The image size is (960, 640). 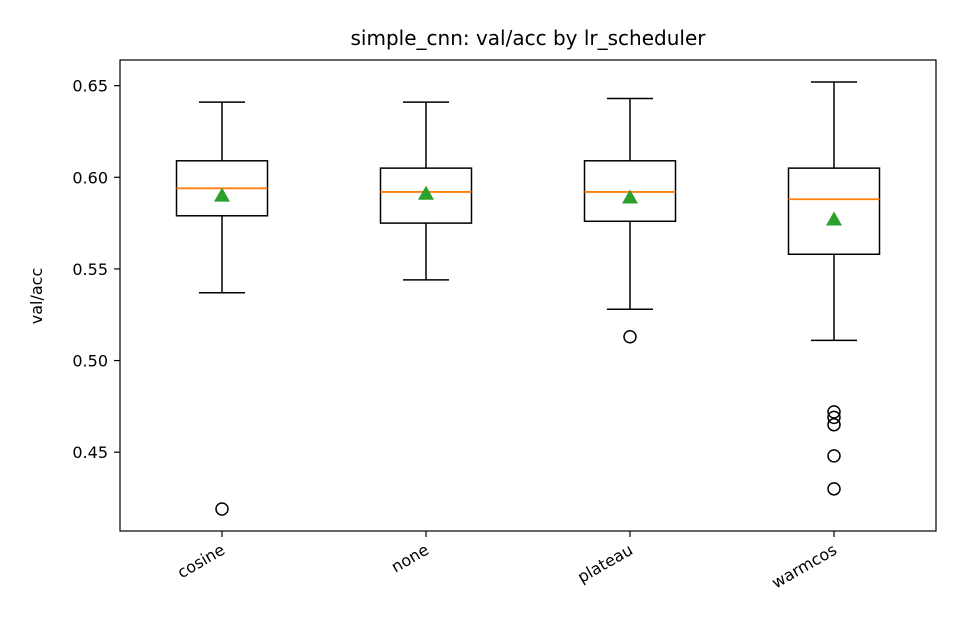 I want to click on x-tick-label-none: none, so click(x=410, y=558).